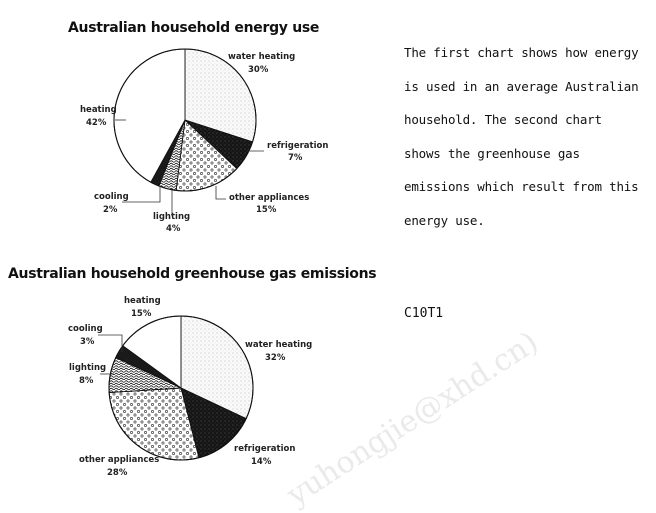 This screenshot has height=513, width=656. What do you see at coordinates (275, 358) in the screenshot?
I see `slice-value-water-heating-2: 32%` at bounding box center [275, 358].